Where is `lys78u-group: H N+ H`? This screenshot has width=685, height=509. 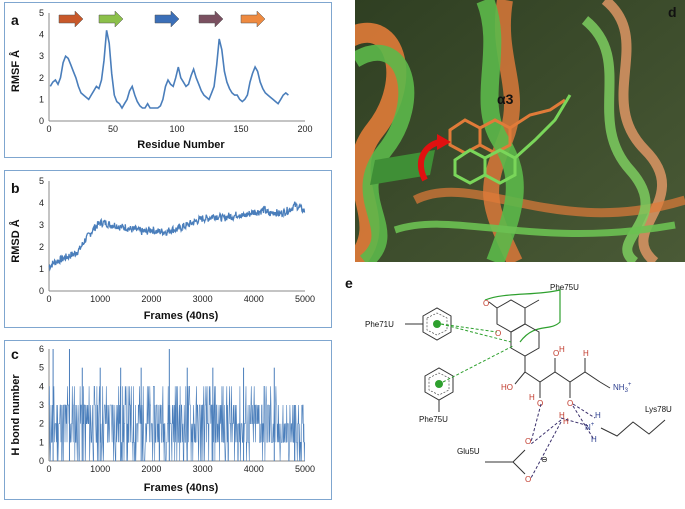 lys78u-group: H N+ H is located at coordinates (625, 427).